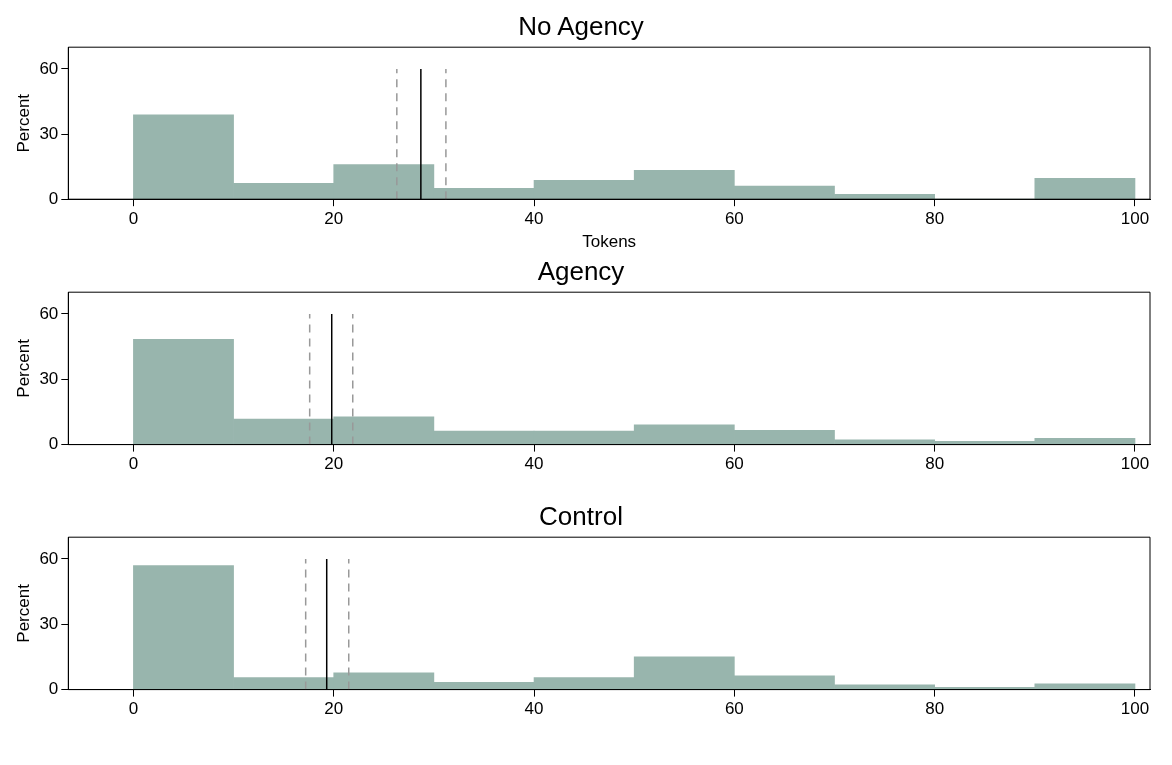 The height and width of the screenshot is (765, 1172). What do you see at coordinates (581, 270) in the screenshot?
I see `chart-title: Agency` at bounding box center [581, 270].